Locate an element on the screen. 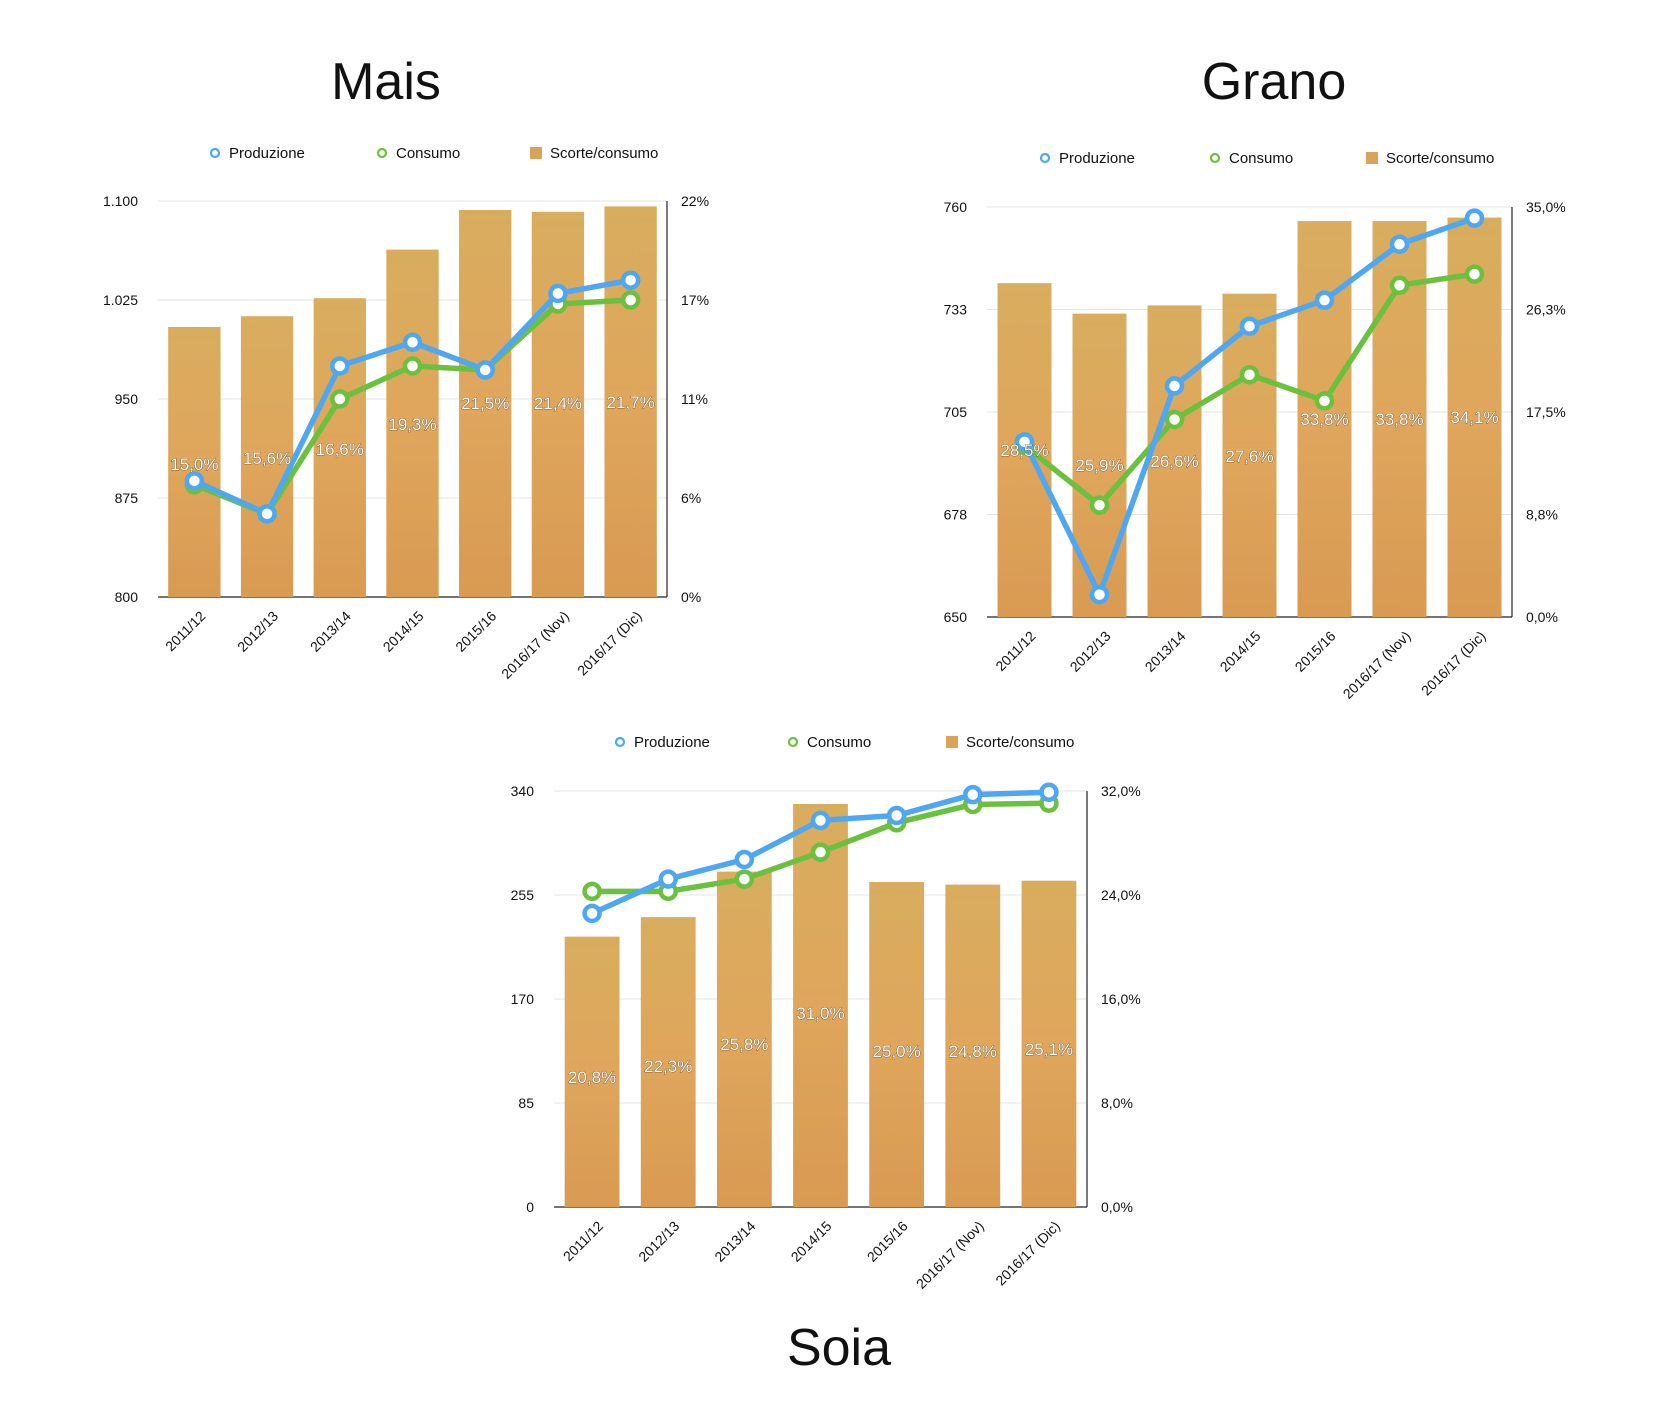 This screenshot has width=1664, height=1404. right-tick-label: 11% is located at coordinates (694, 399).